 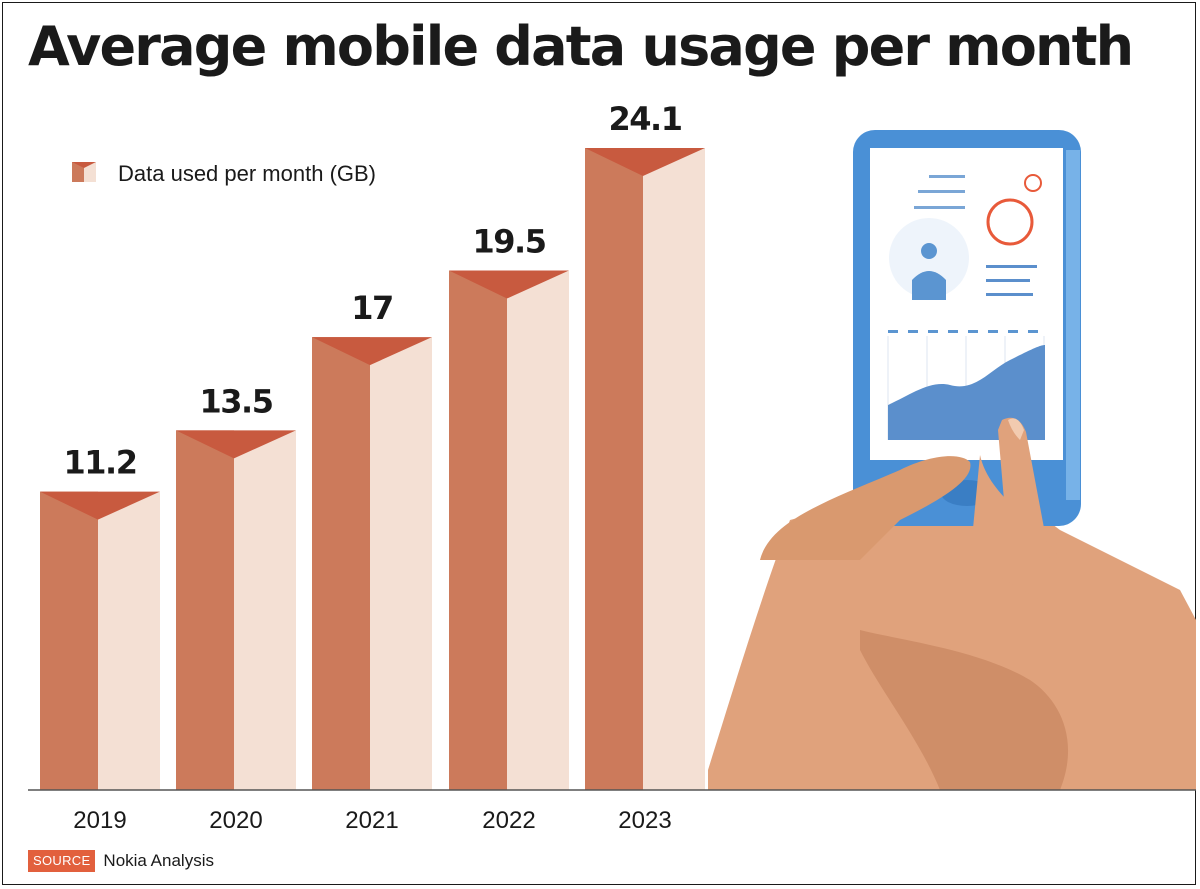 What do you see at coordinates (236, 444) in the screenshot?
I see `bar-cap-2020` at bounding box center [236, 444].